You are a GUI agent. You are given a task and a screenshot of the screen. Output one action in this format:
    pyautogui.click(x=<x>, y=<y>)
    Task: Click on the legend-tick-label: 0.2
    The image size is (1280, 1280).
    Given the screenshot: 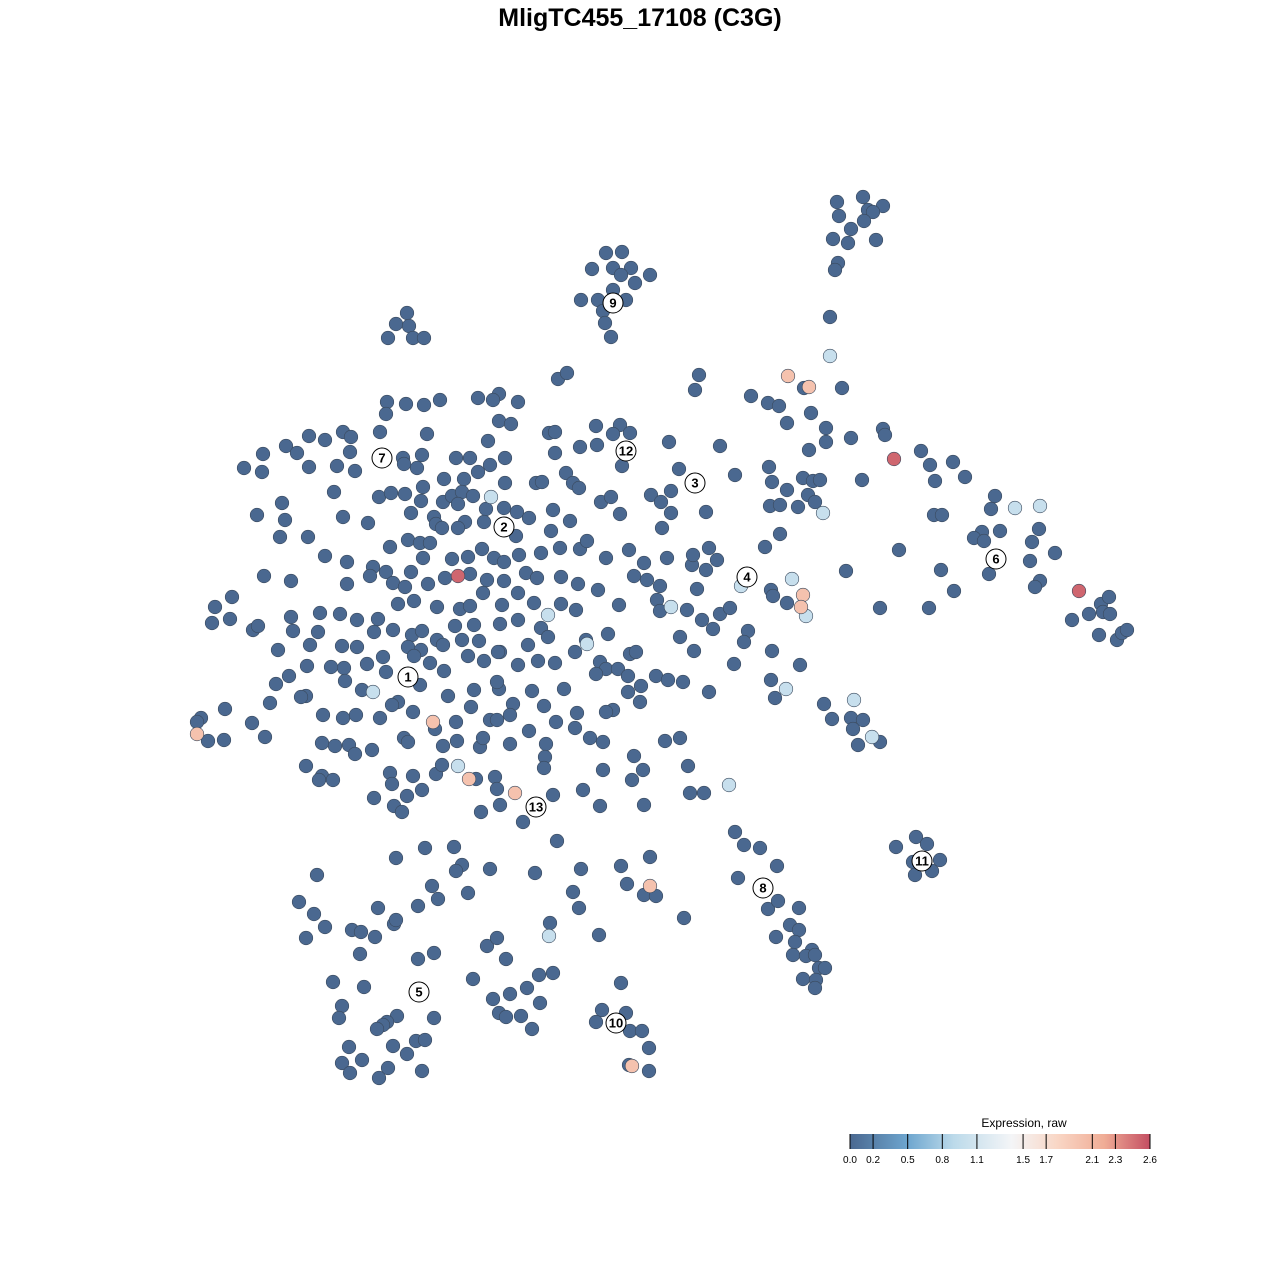 What is the action you would take?
    pyautogui.click(x=873, y=1160)
    